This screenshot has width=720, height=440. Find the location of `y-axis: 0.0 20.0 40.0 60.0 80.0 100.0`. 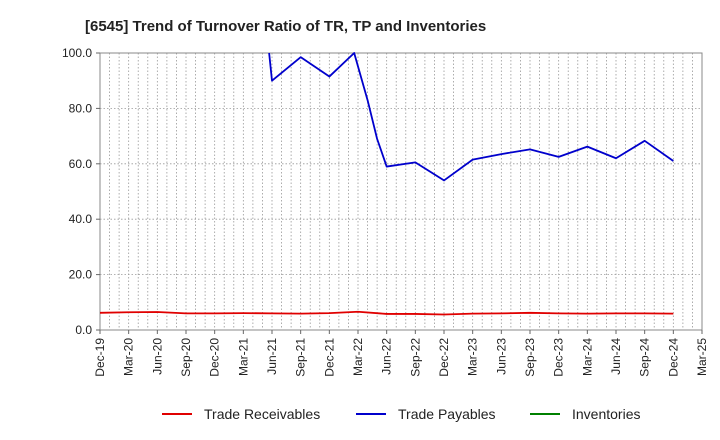

y-axis: 0.0 20.0 40.0 60.0 80.0 100.0 is located at coordinates (81, 191).